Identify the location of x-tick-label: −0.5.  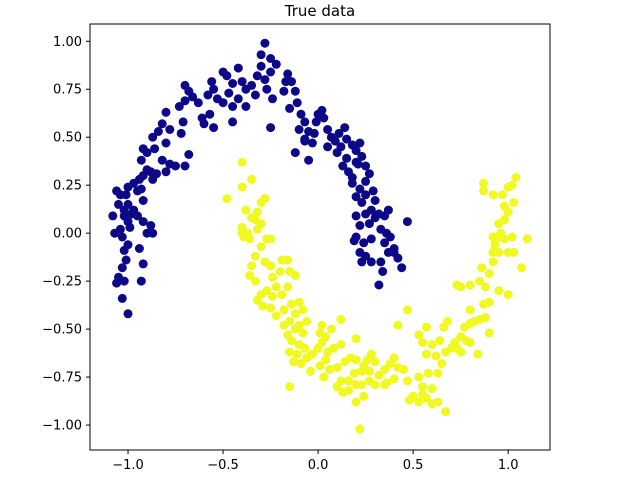
(223, 465).